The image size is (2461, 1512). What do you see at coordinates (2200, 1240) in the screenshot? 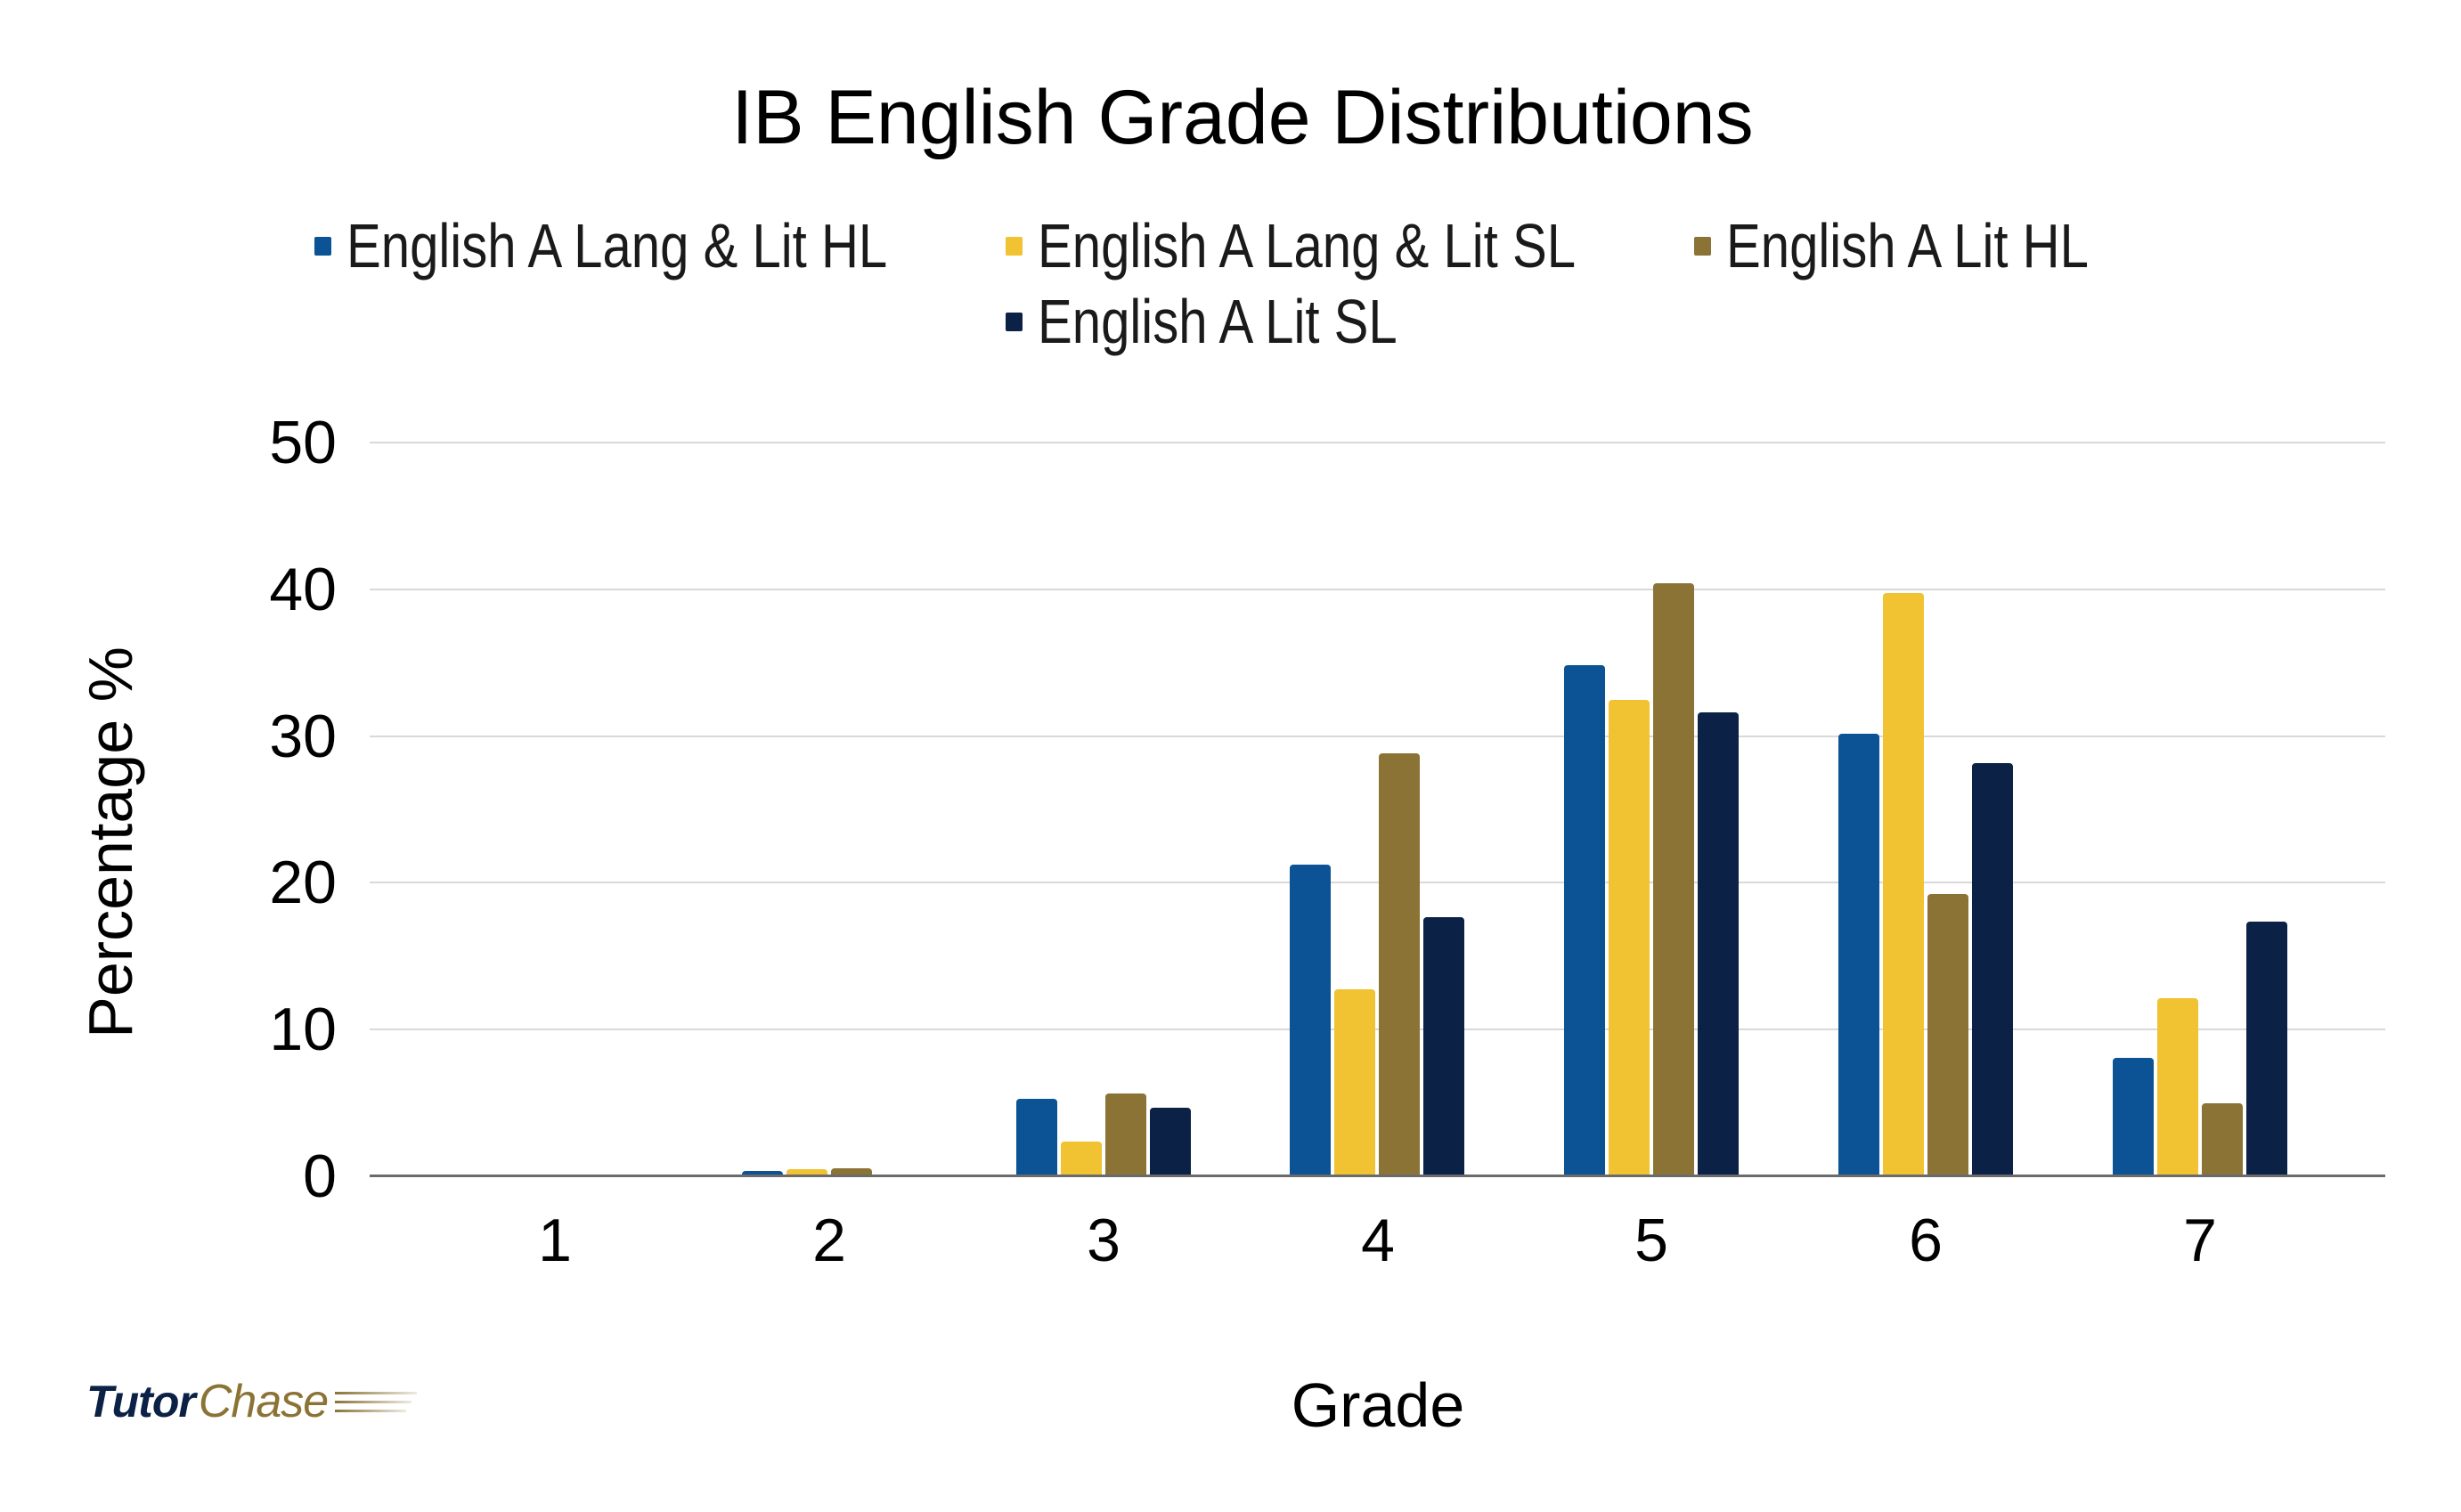
I see `x-tick-label: 7` at bounding box center [2200, 1240].